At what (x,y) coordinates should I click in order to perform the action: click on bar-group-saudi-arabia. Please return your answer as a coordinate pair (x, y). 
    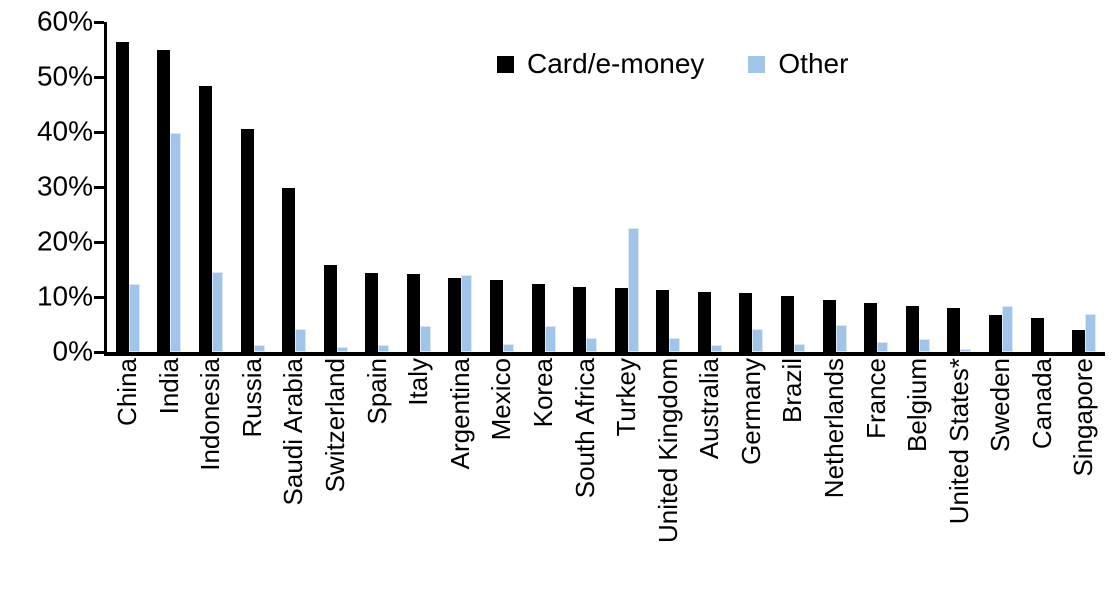
    Looking at the image, I should click on (294, 187).